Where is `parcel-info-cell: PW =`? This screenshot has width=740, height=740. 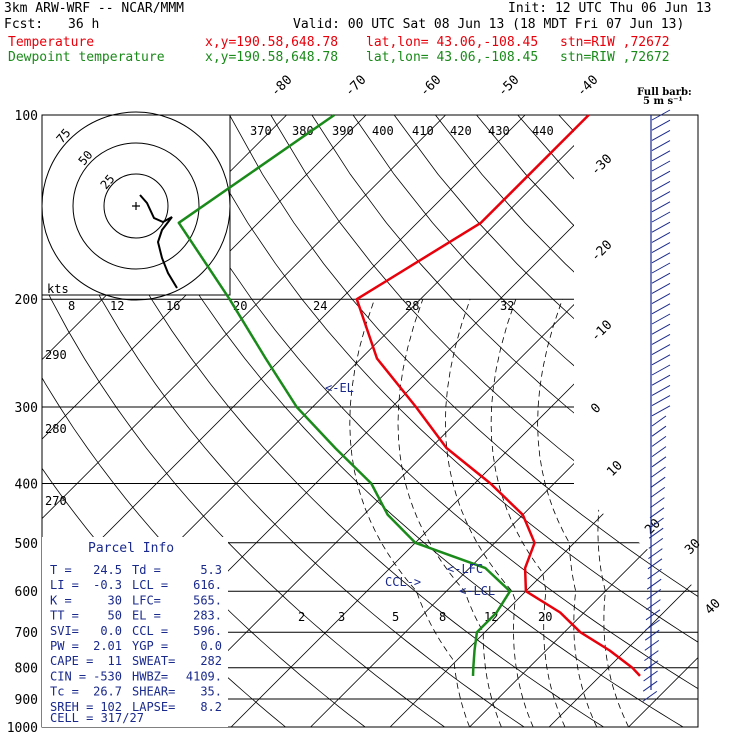 parcel-info-cell: PW = is located at coordinates (64, 646).